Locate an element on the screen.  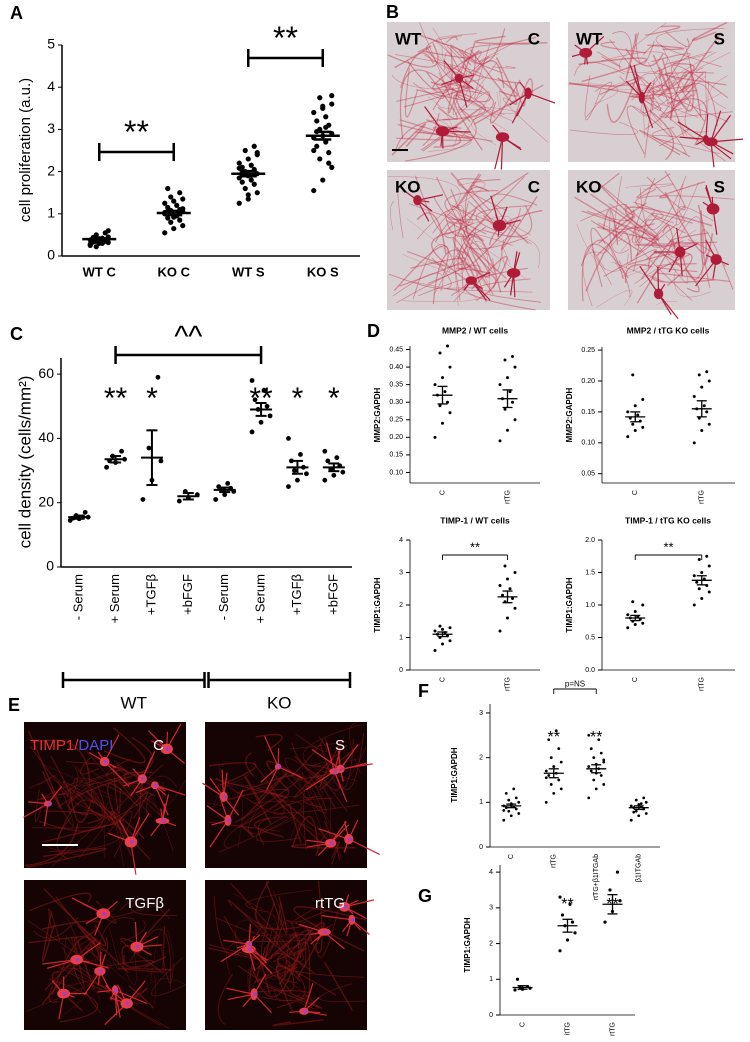
significance-mark: ** is located at coordinates (567, 904).